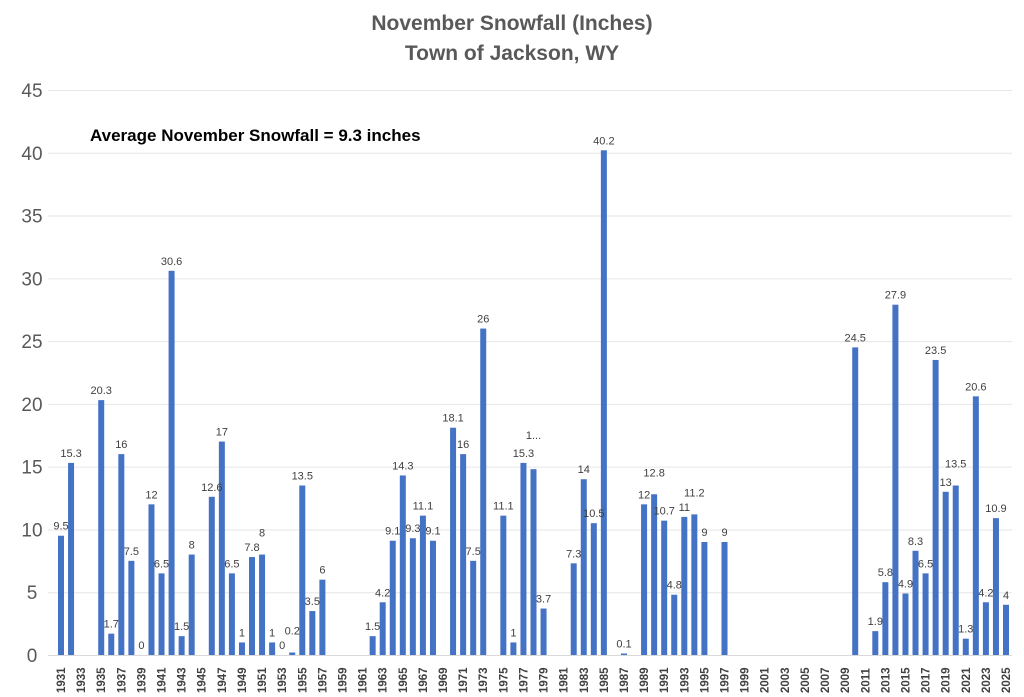 The width and height of the screenshot is (1024, 697). What do you see at coordinates (694, 493) in the screenshot?
I see `data-label-1994: 11.2` at bounding box center [694, 493].